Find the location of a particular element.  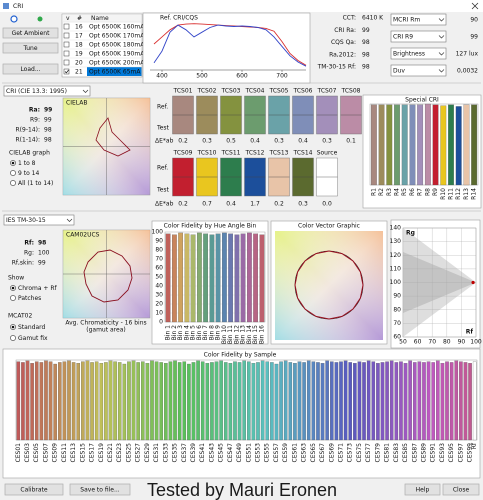

swatch-row-label: Test is located at coordinates (162, 190).